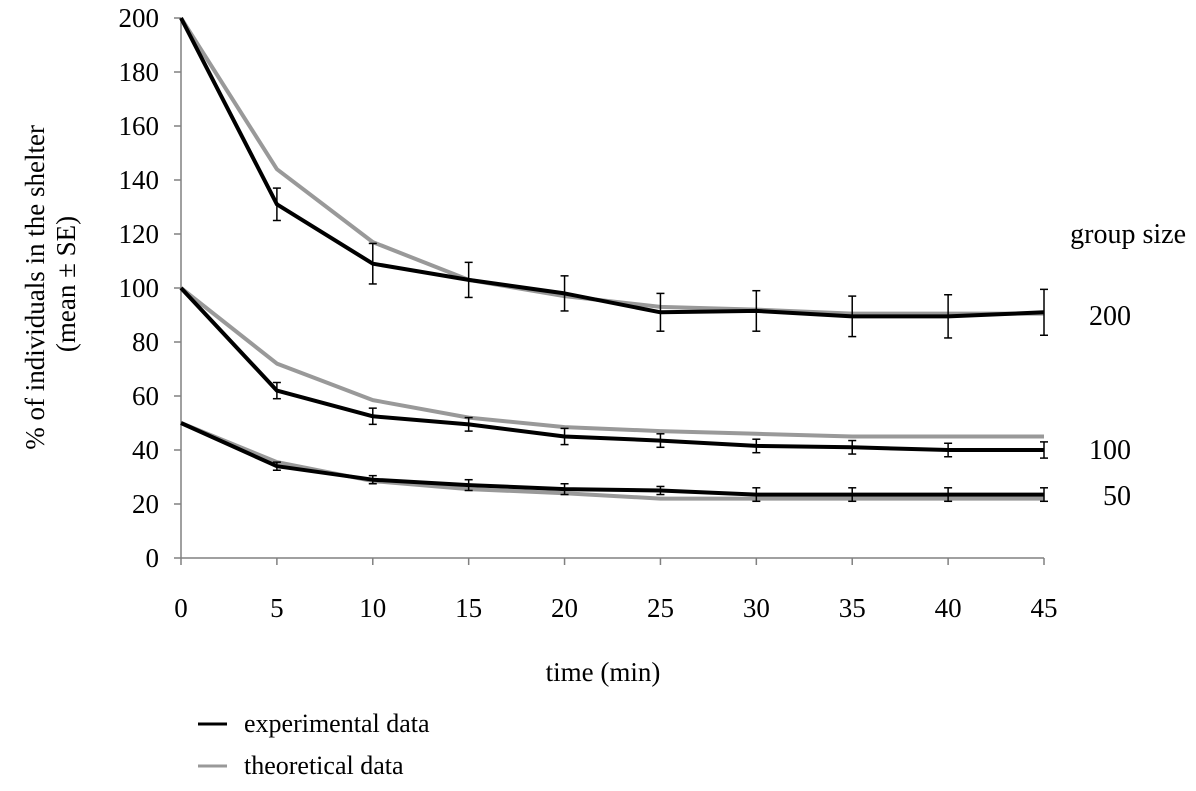 This screenshot has height=791, width=1196. What do you see at coordinates (145, 342) in the screenshot?
I see `y-tick-label: 80` at bounding box center [145, 342].